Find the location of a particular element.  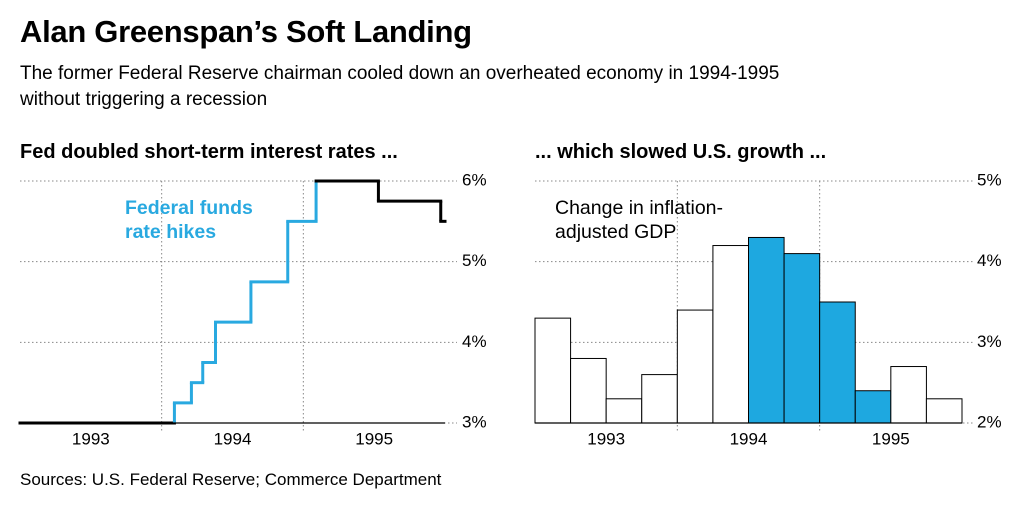

y-tick-label: 6% is located at coordinates (474, 179).